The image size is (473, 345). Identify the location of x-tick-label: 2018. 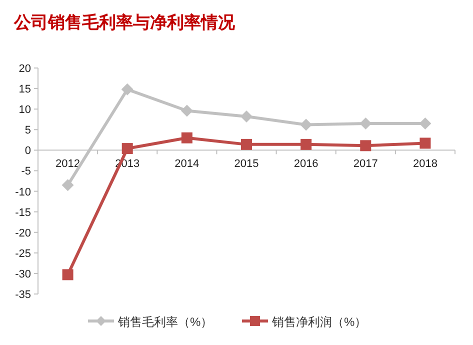
(425, 164).